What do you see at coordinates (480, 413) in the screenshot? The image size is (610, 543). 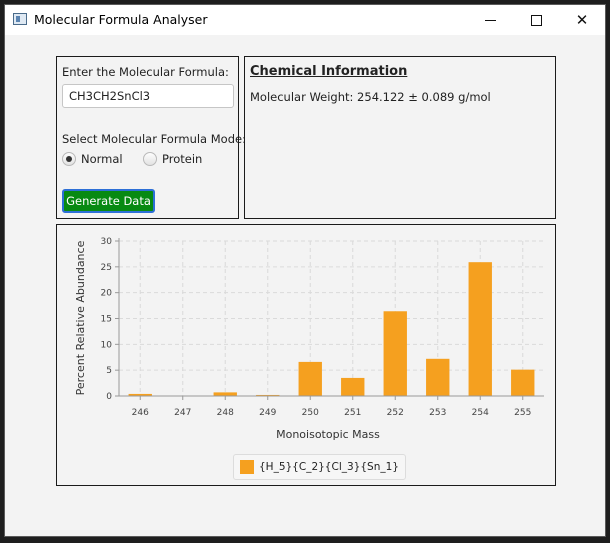 I see `x-tick-label: 254` at bounding box center [480, 413].